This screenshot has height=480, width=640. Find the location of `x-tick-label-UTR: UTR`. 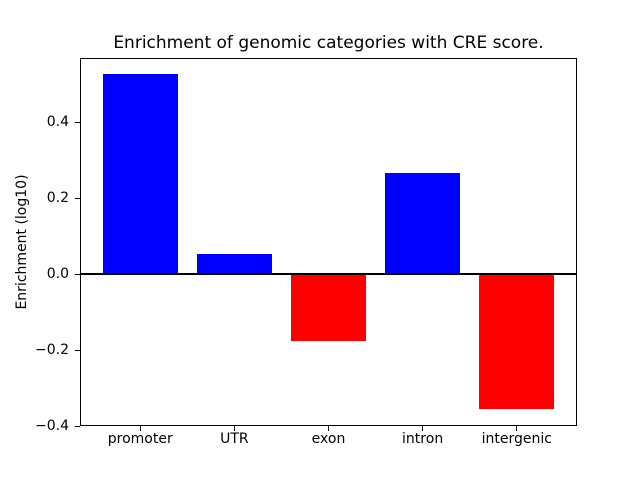

x-tick-label-UTR: UTR is located at coordinates (234, 439).